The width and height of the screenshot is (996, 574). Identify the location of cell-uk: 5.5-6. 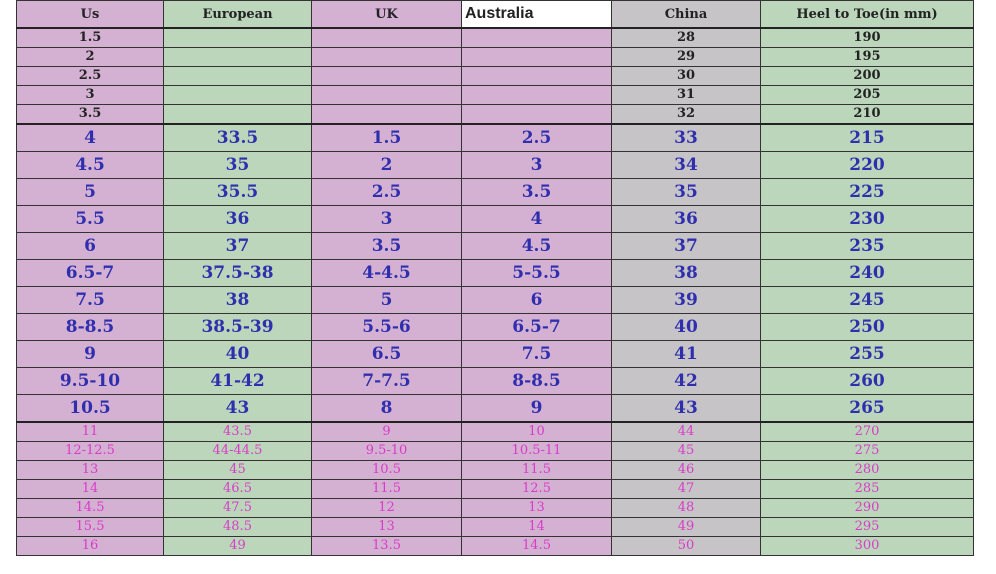
(386, 327).